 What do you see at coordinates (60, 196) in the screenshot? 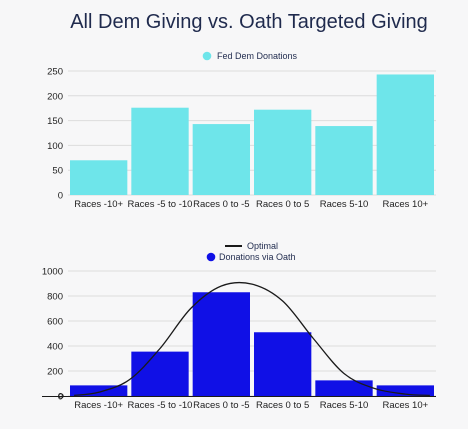
I see `y-tick-label: 0` at bounding box center [60, 196].